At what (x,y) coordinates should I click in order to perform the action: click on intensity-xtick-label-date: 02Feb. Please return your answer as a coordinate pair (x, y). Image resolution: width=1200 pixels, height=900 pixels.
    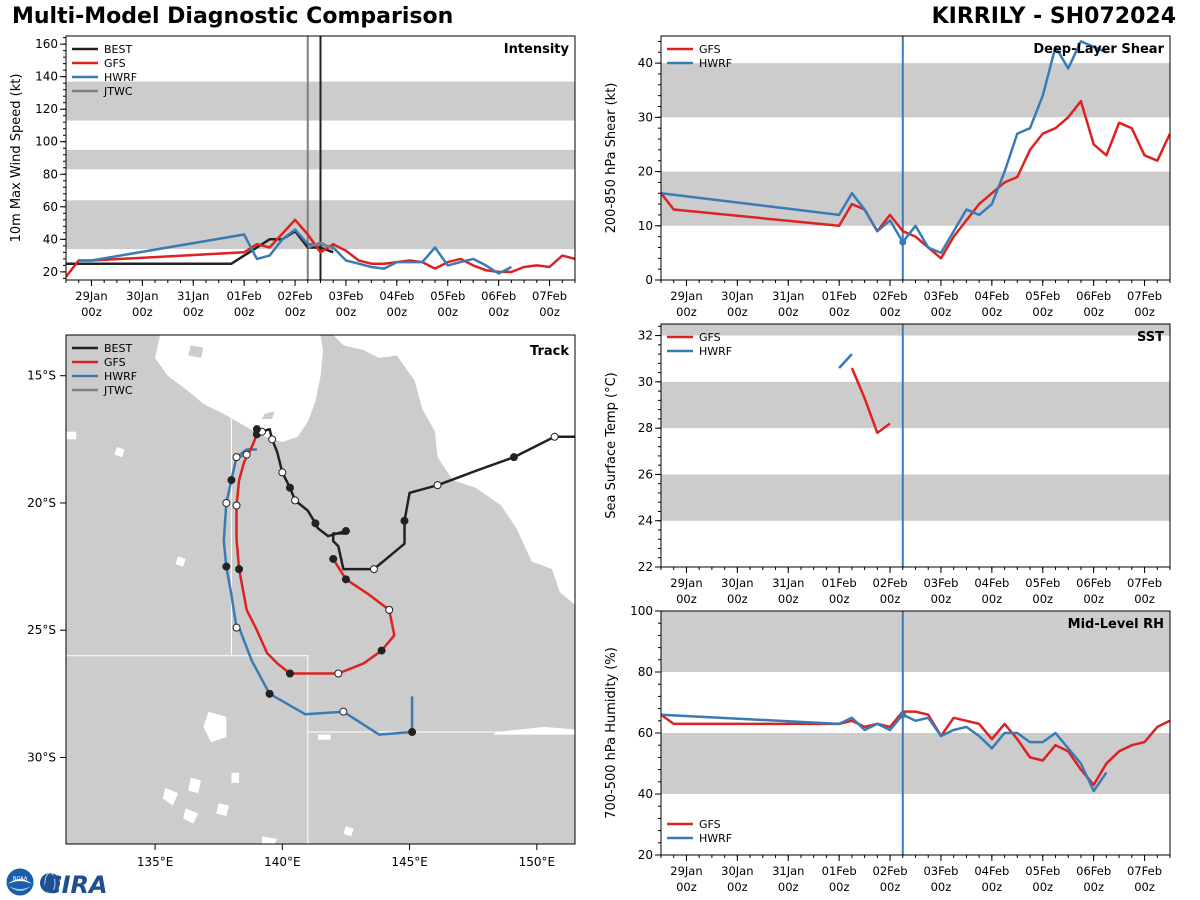
    Looking at the image, I should click on (295, 296).